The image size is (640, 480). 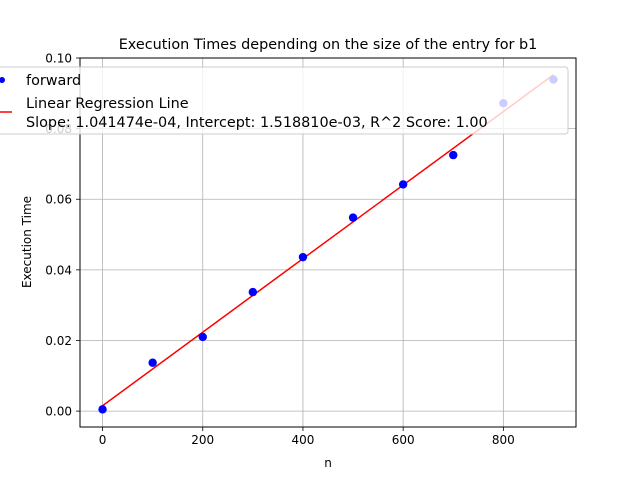 I want to click on y-tick-label: 0.06, so click(x=58, y=200).